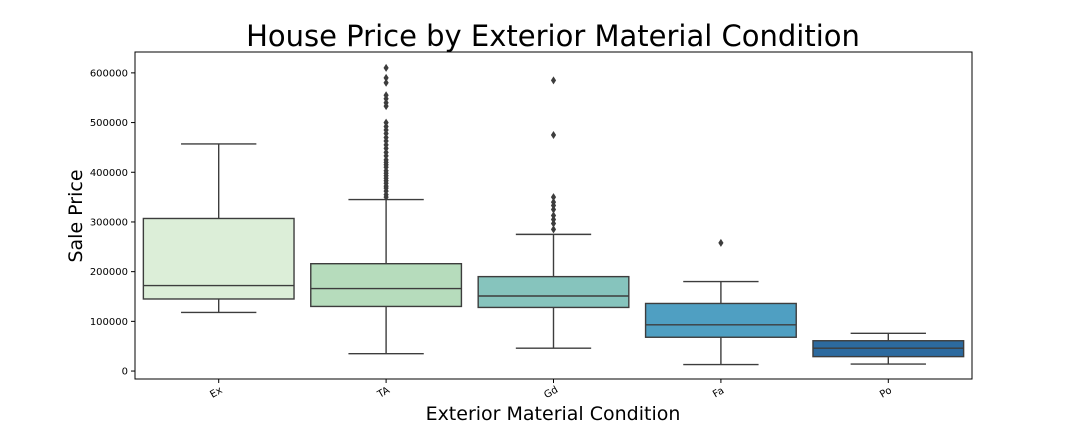 The image size is (1080, 432). I want to click on y-axis: 0 100000 200000 300000 400000 500000 600000, so click(112, 223).